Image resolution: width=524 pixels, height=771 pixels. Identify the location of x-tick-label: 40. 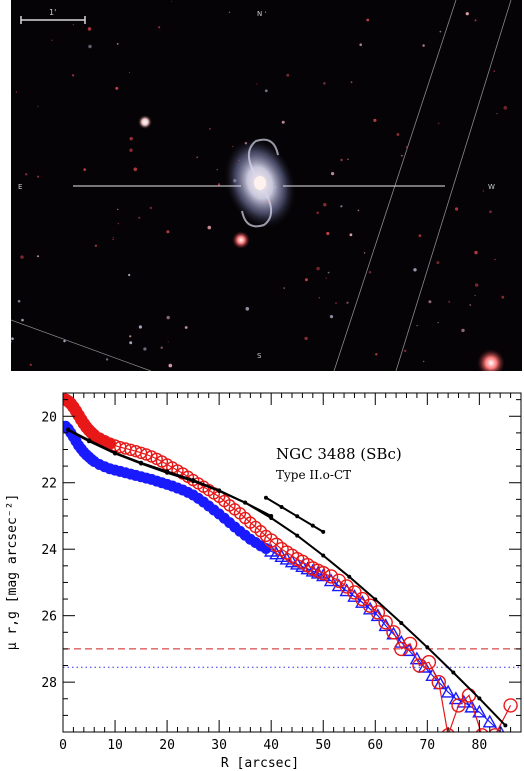
(271, 745).